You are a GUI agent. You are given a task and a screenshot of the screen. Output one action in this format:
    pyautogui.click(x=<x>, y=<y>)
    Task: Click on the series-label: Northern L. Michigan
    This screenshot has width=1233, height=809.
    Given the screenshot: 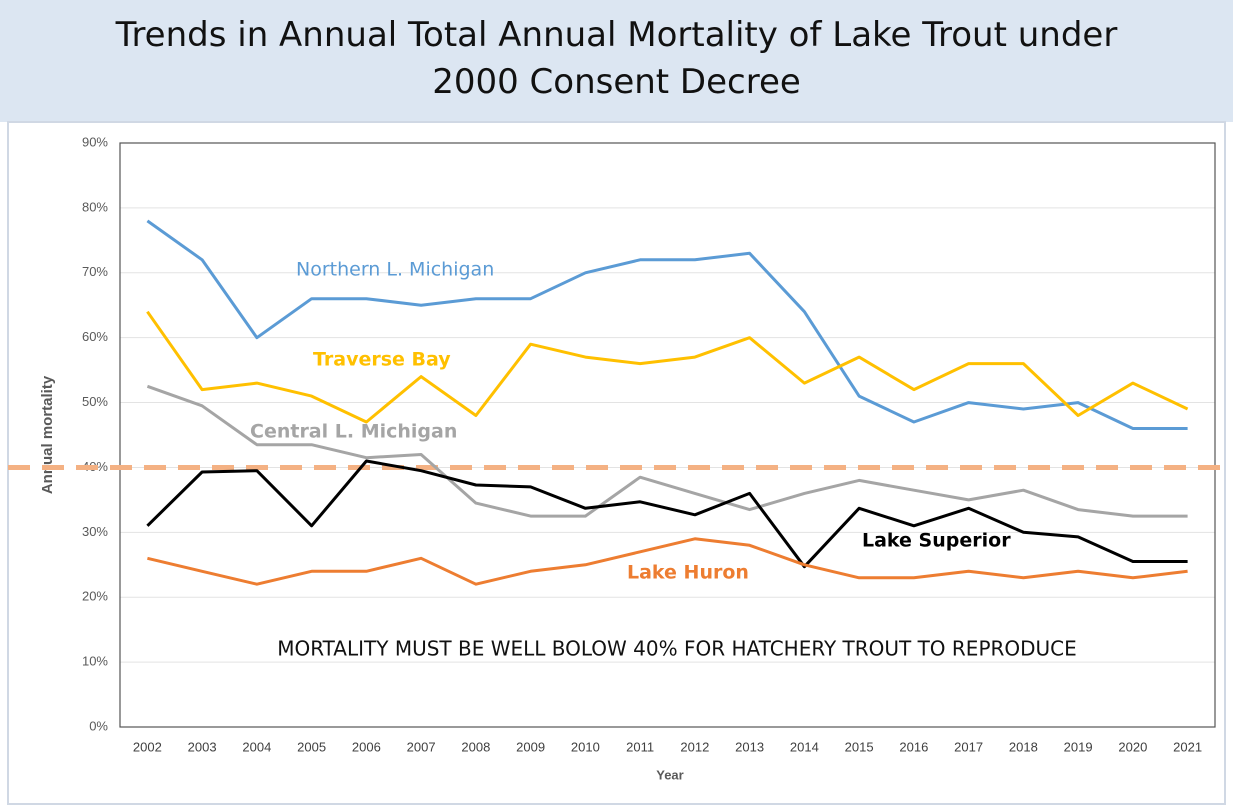 What is the action you would take?
    pyautogui.click(x=395, y=270)
    